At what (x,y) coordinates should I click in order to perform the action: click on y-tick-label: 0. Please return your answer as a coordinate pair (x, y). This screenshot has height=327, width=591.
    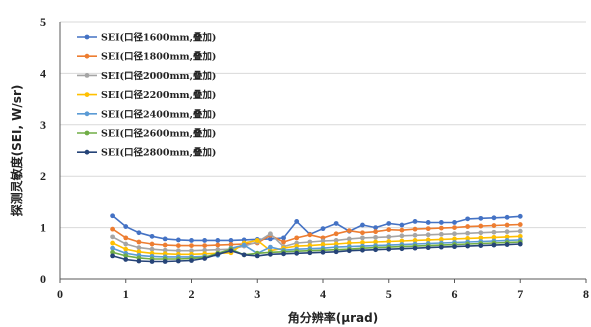
    Looking at the image, I should click on (43, 279).